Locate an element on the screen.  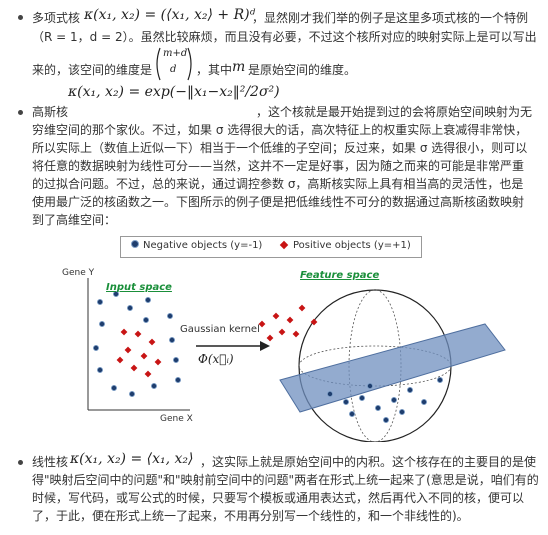
binomial-parens-icon is located at coordinates (174, 64).